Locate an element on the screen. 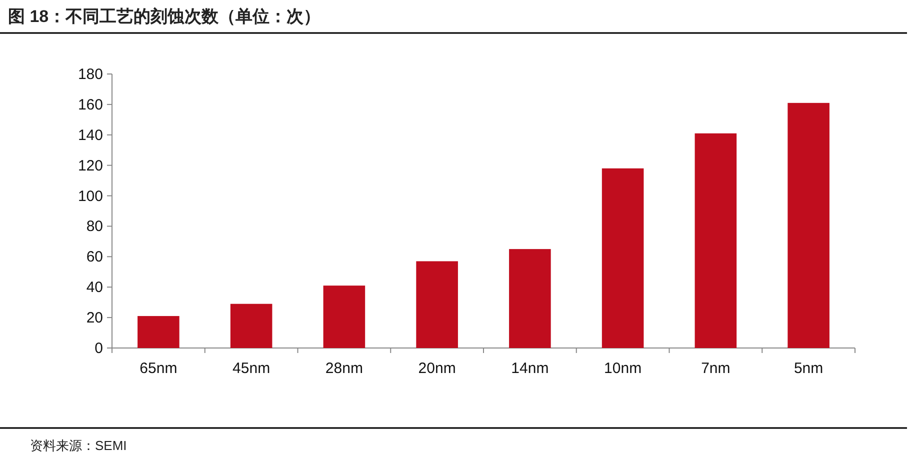 Image resolution: width=915 pixels, height=467 pixels. y-tick-label: 180 is located at coordinates (90, 74).